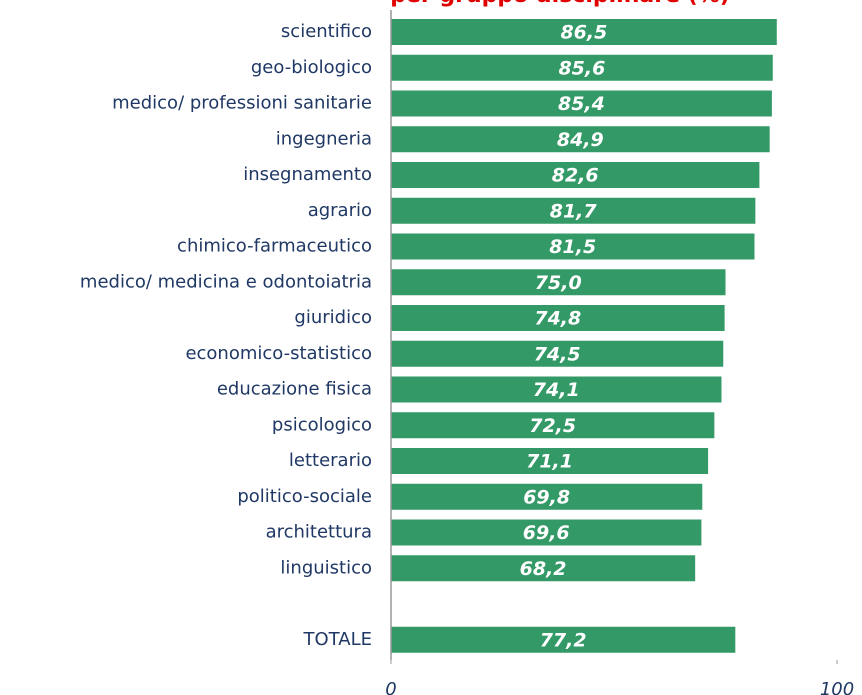 The image size is (862, 695). I want to click on value-label: 74,1, so click(556, 390).